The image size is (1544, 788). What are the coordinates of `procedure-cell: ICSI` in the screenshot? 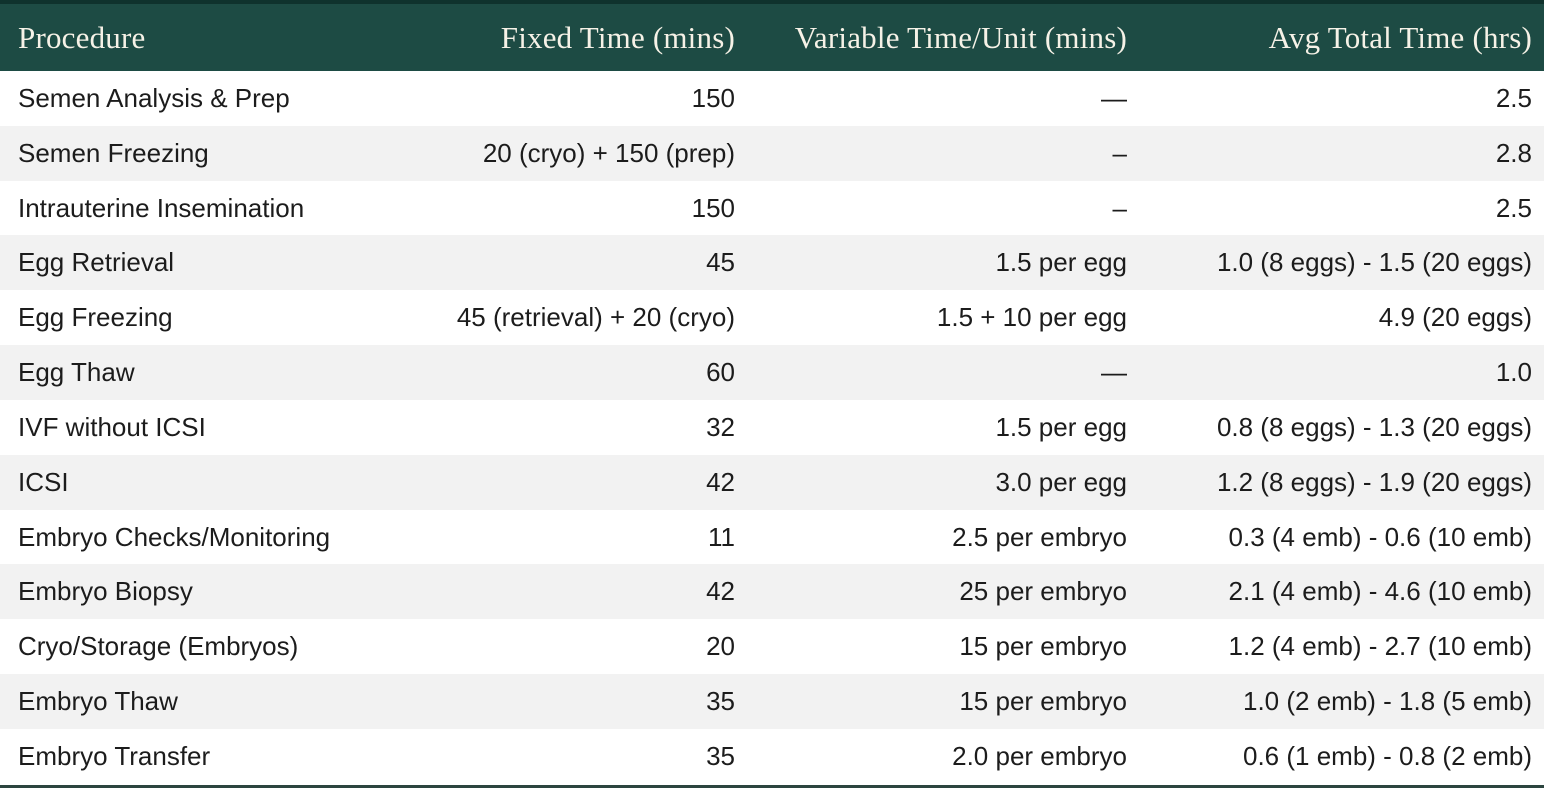 It's located at (43, 481).